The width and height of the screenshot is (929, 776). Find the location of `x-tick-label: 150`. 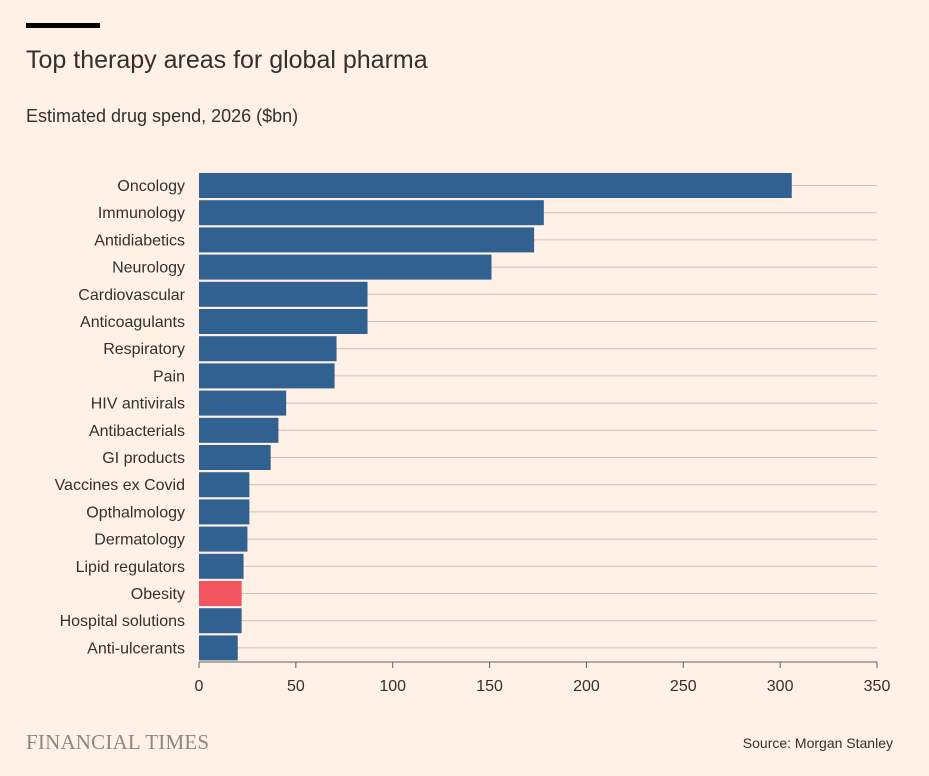

x-tick-label: 150 is located at coordinates (489, 686).